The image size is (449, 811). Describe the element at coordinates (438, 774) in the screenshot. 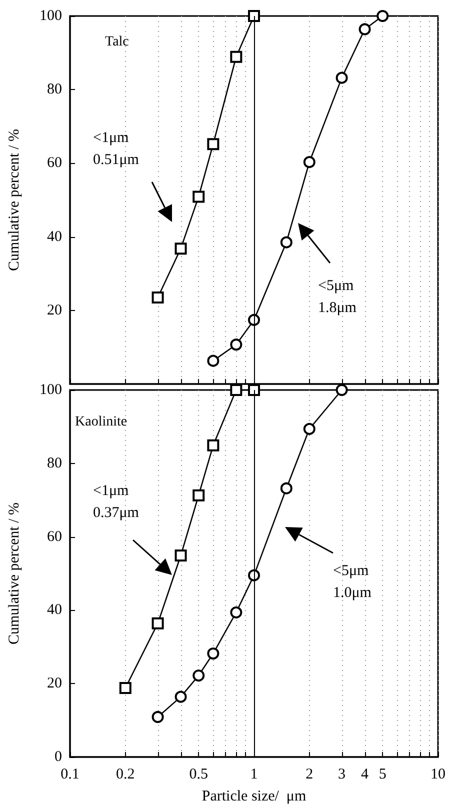

I see `x-tick-label: 10` at that location.